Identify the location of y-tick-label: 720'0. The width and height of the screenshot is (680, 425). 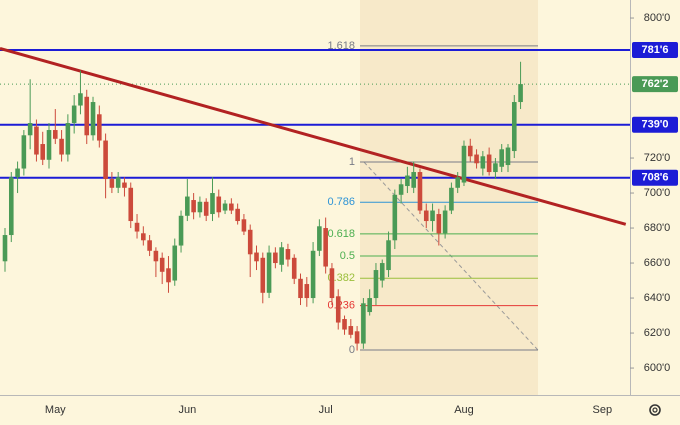
(657, 158).